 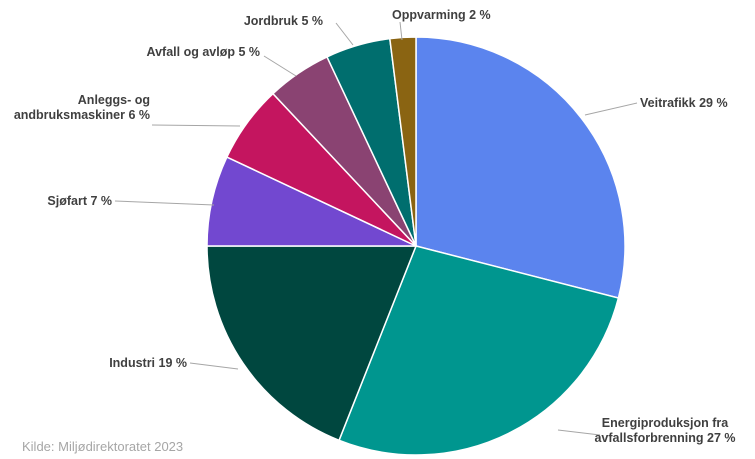 I want to click on slice-label: Anleggs- og andbruksmaskiner 6 %, so click(x=82, y=107).